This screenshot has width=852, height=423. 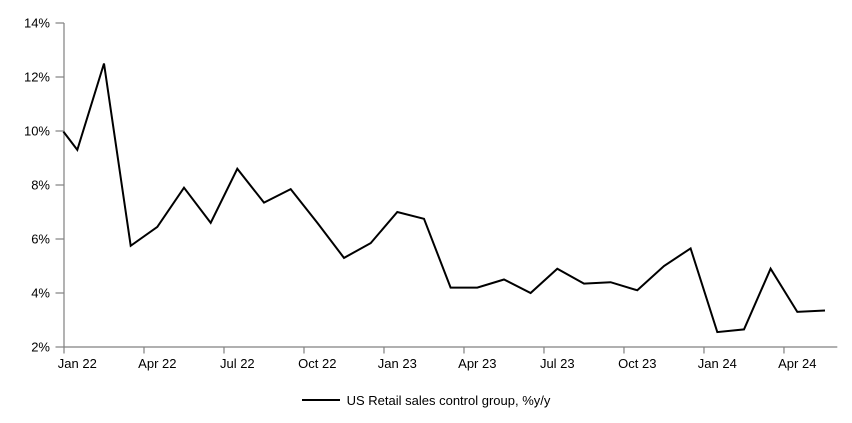 What do you see at coordinates (717, 363) in the screenshot?
I see `x-tick-label: Jan 24` at bounding box center [717, 363].